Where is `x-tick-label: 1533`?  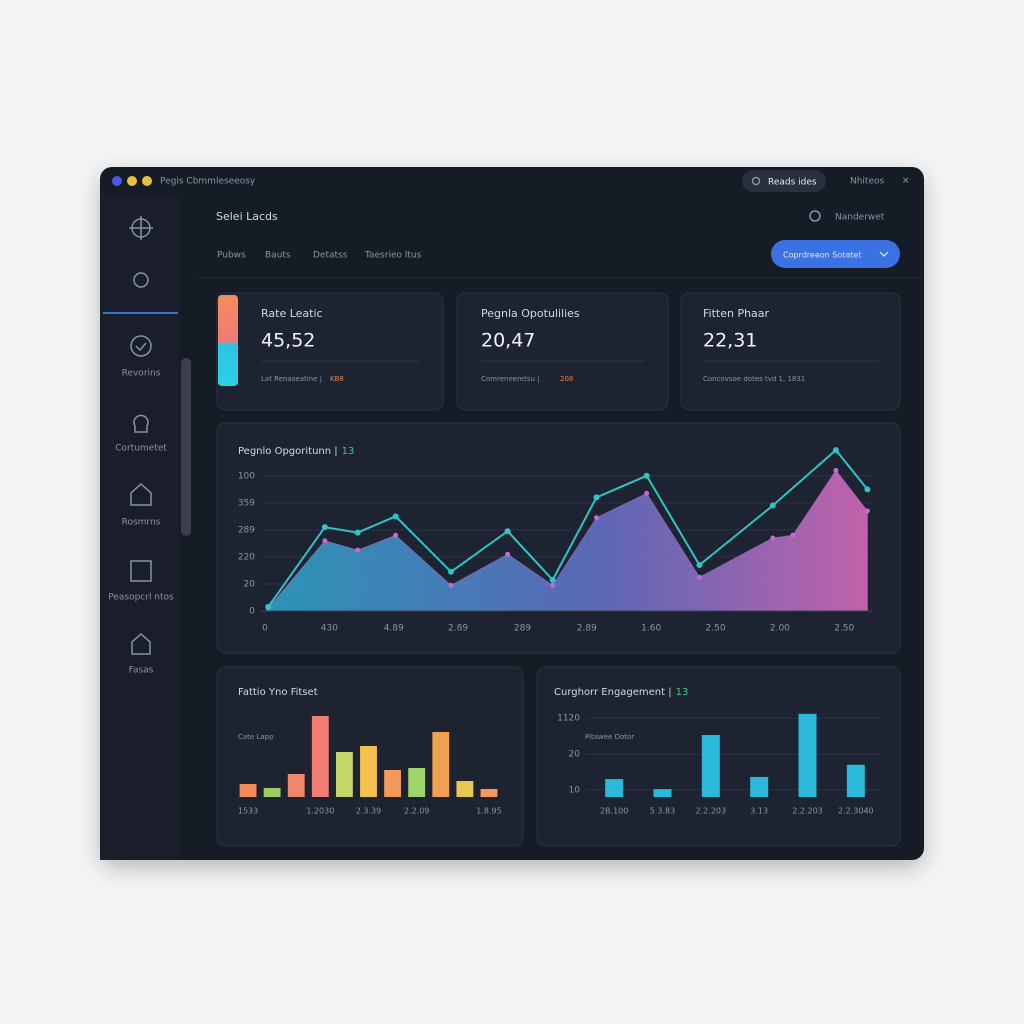
x-tick-label: 1533 is located at coordinates (248, 811).